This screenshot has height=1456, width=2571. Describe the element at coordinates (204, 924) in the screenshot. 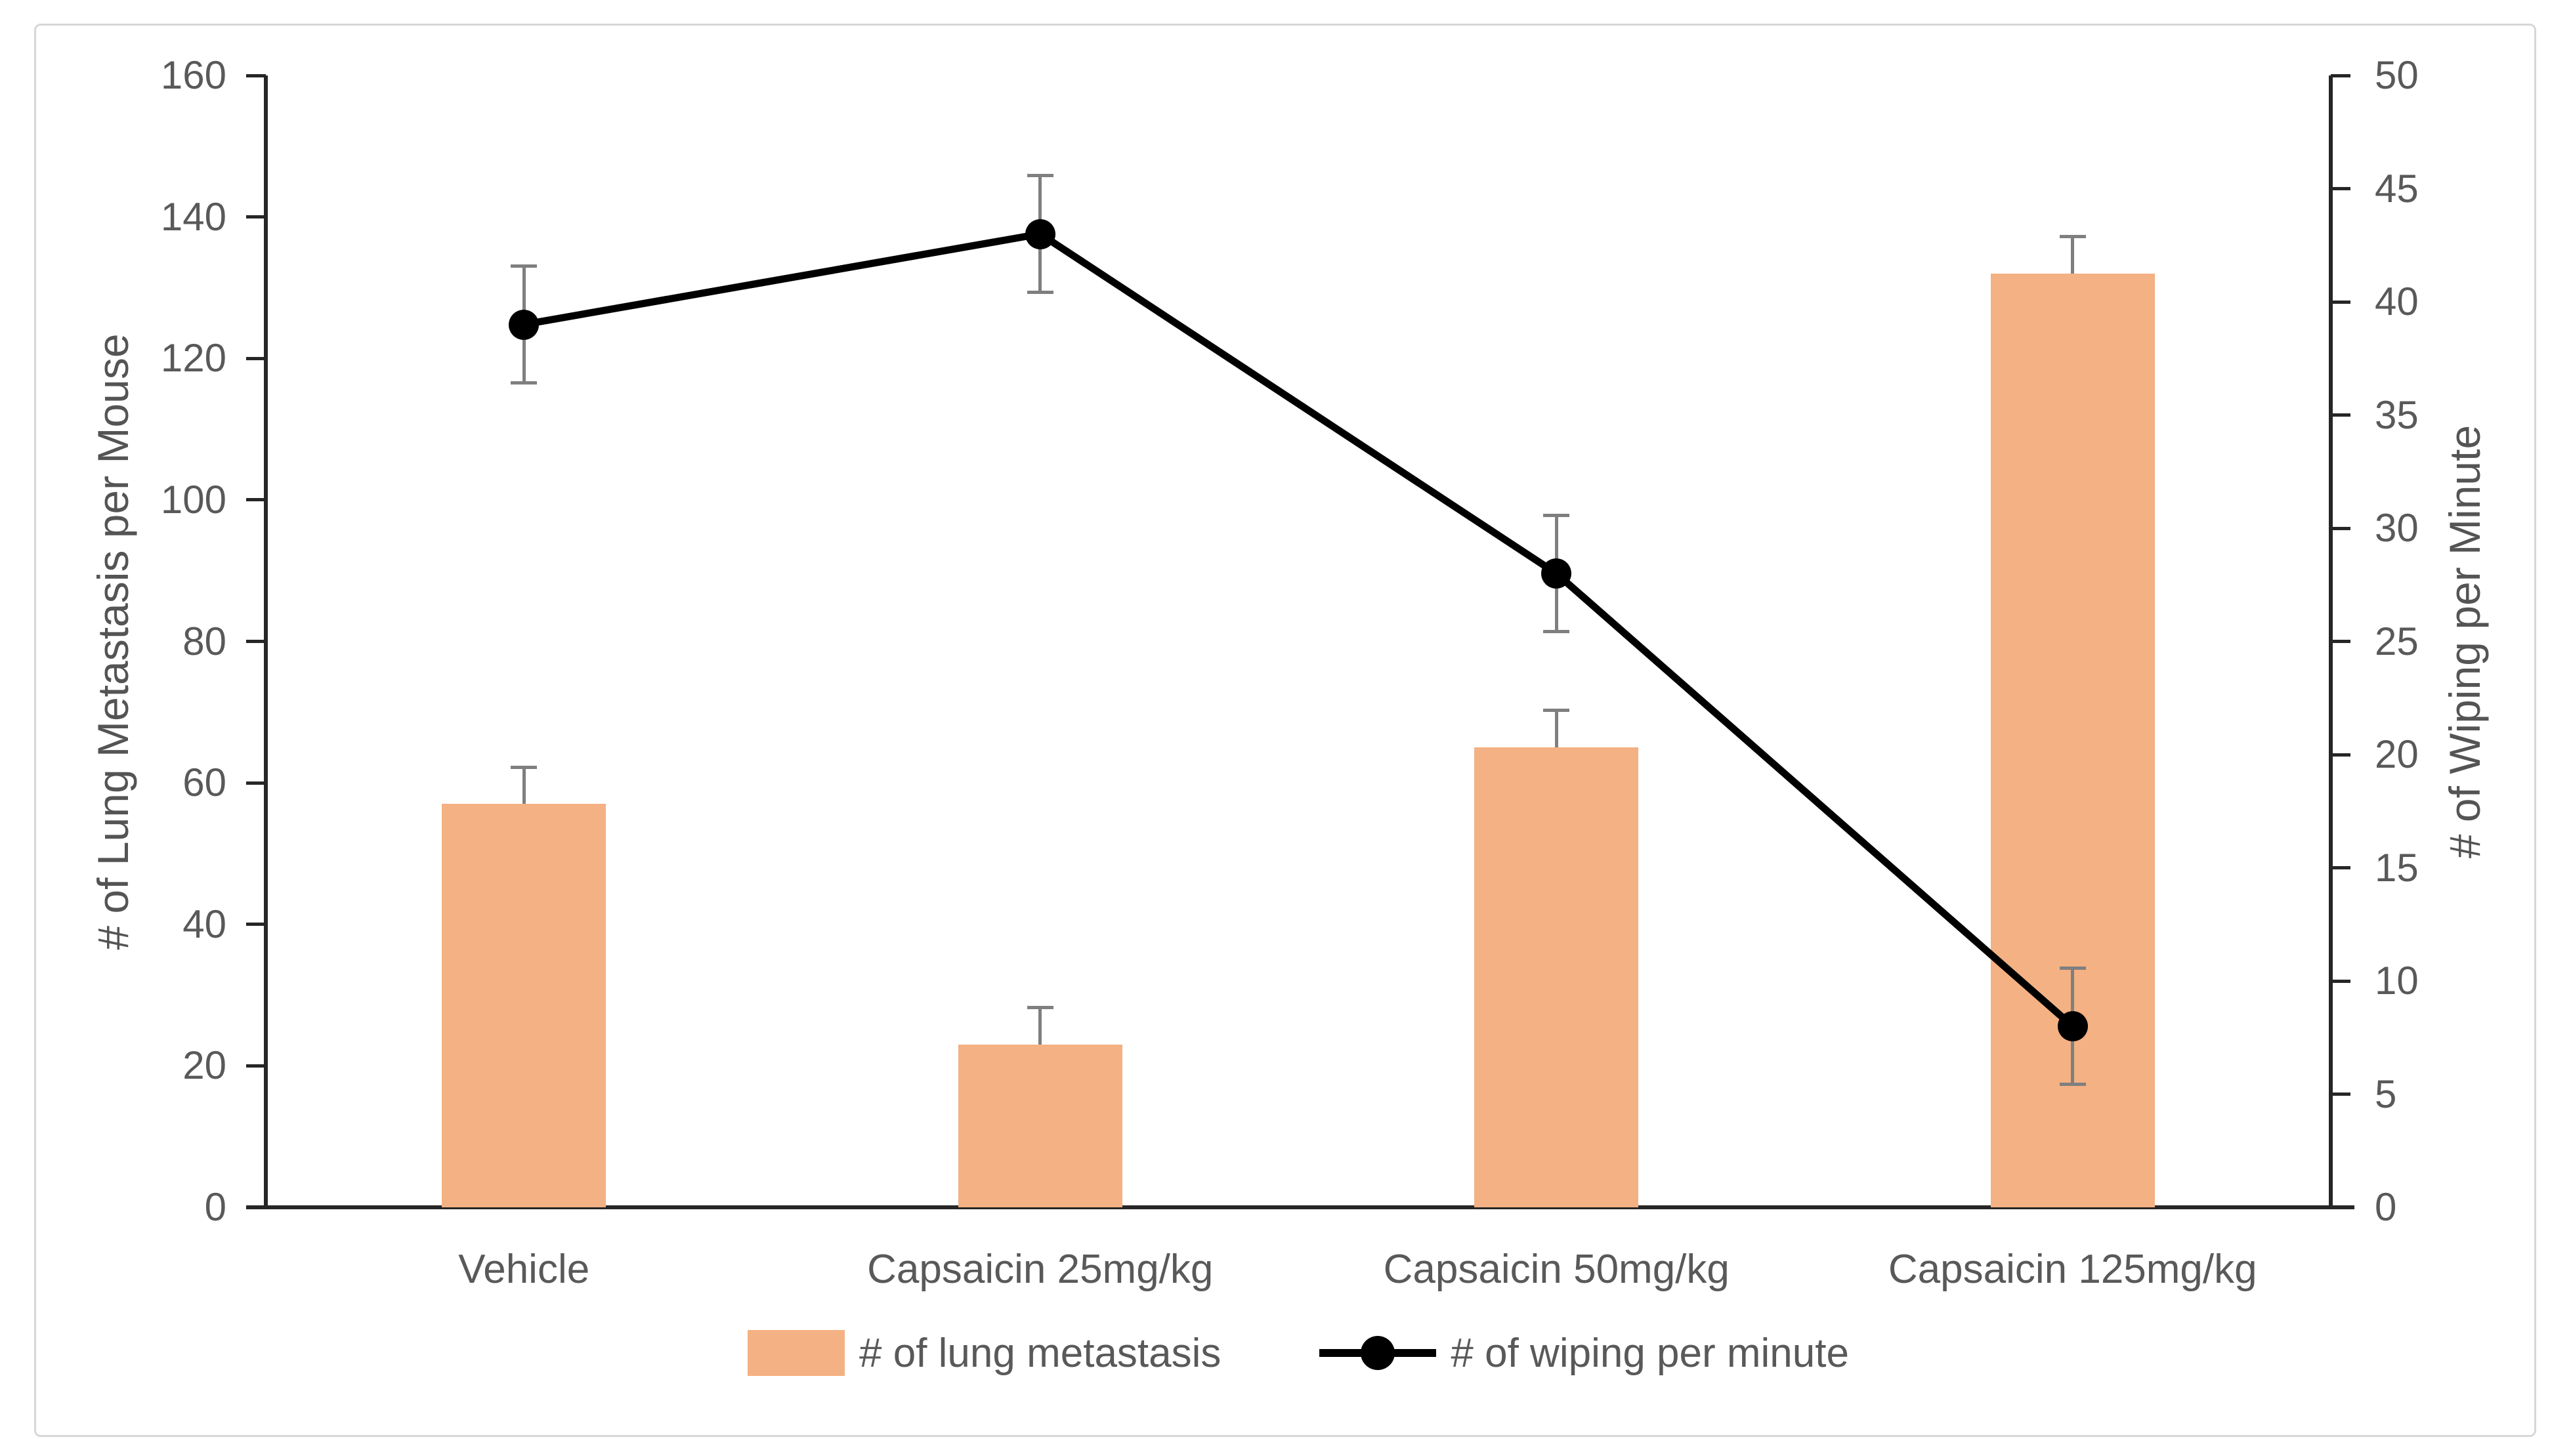

I see `left-axis-tick-label: 40` at that location.